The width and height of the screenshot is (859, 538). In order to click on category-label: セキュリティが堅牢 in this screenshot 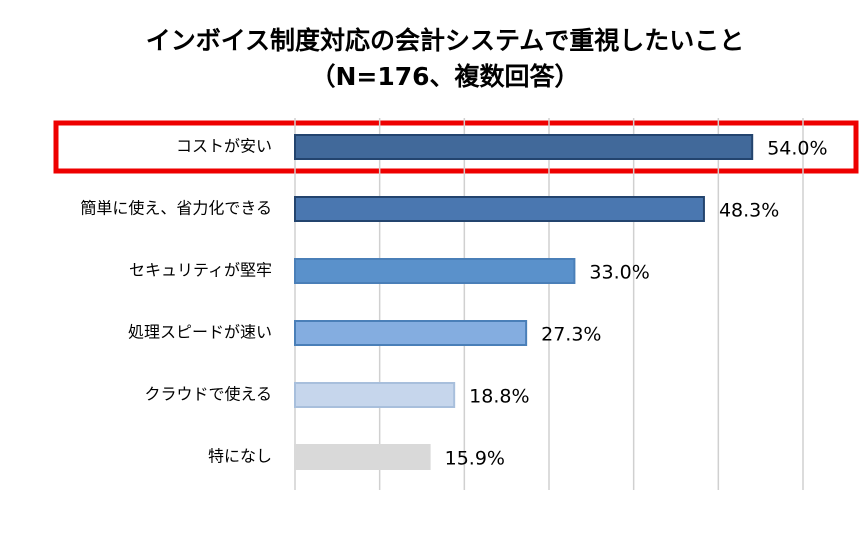, I will do `click(200, 270)`.